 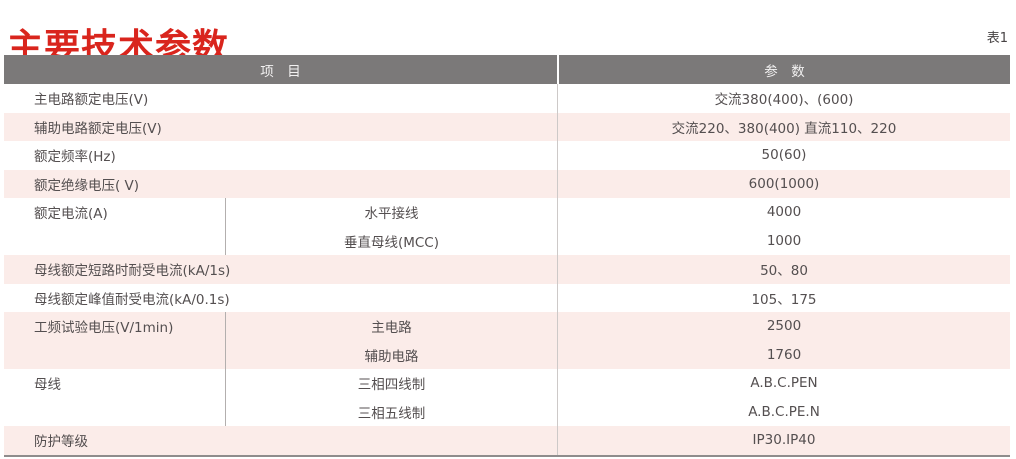 I want to click on row-label: 额定绝缘电压( V), so click(x=87, y=185).